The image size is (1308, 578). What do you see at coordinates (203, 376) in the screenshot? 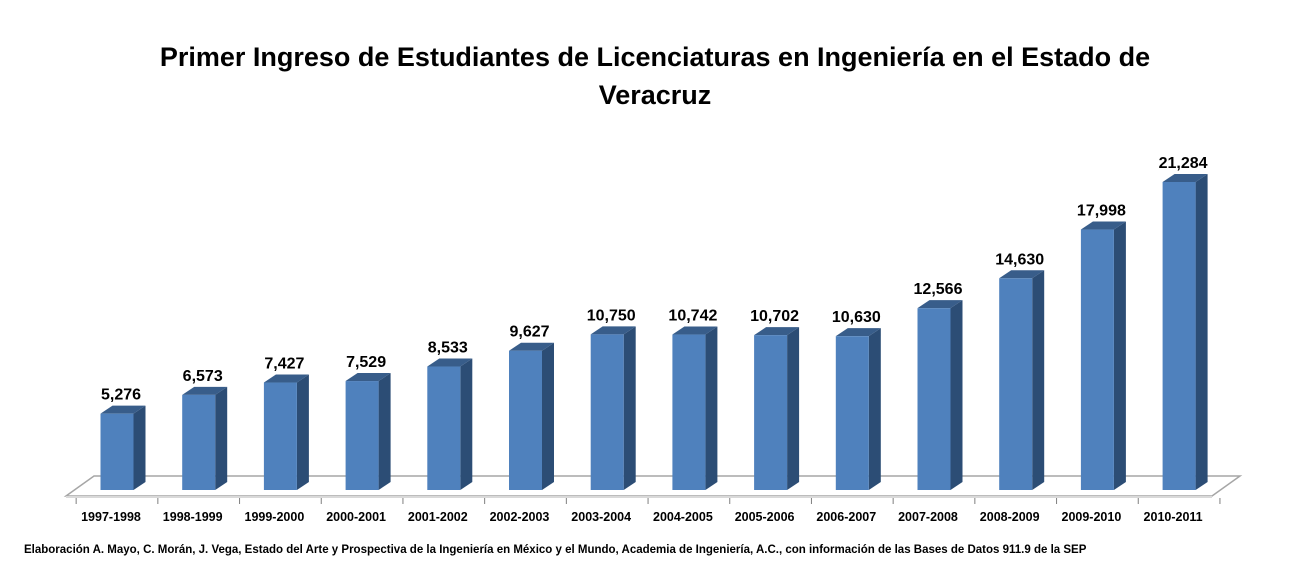
I see `data-label: 6,573` at bounding box center [203, 376].